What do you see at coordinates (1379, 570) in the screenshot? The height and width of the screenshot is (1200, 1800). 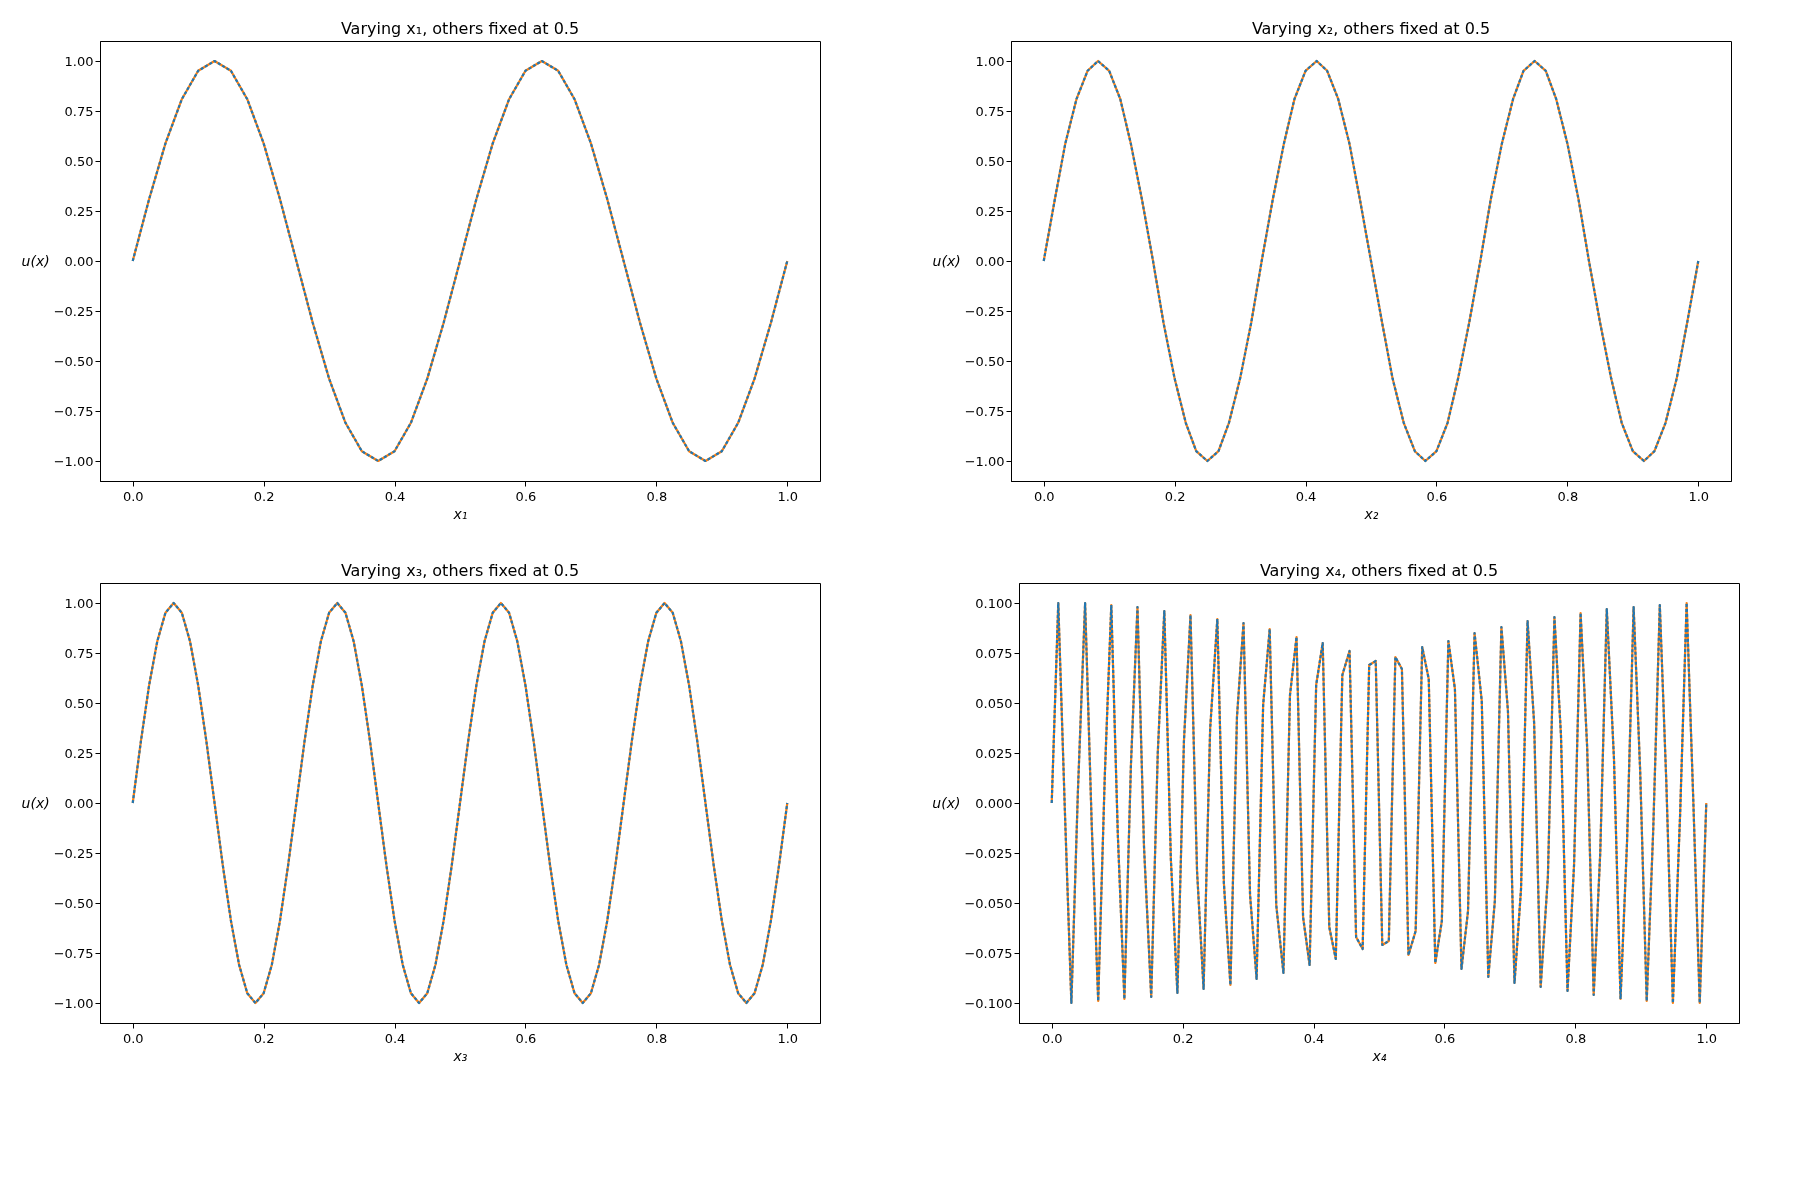 I see `chart-title: Varying x₄, others fixed at 0.5` at bounding box center [1379, 570].